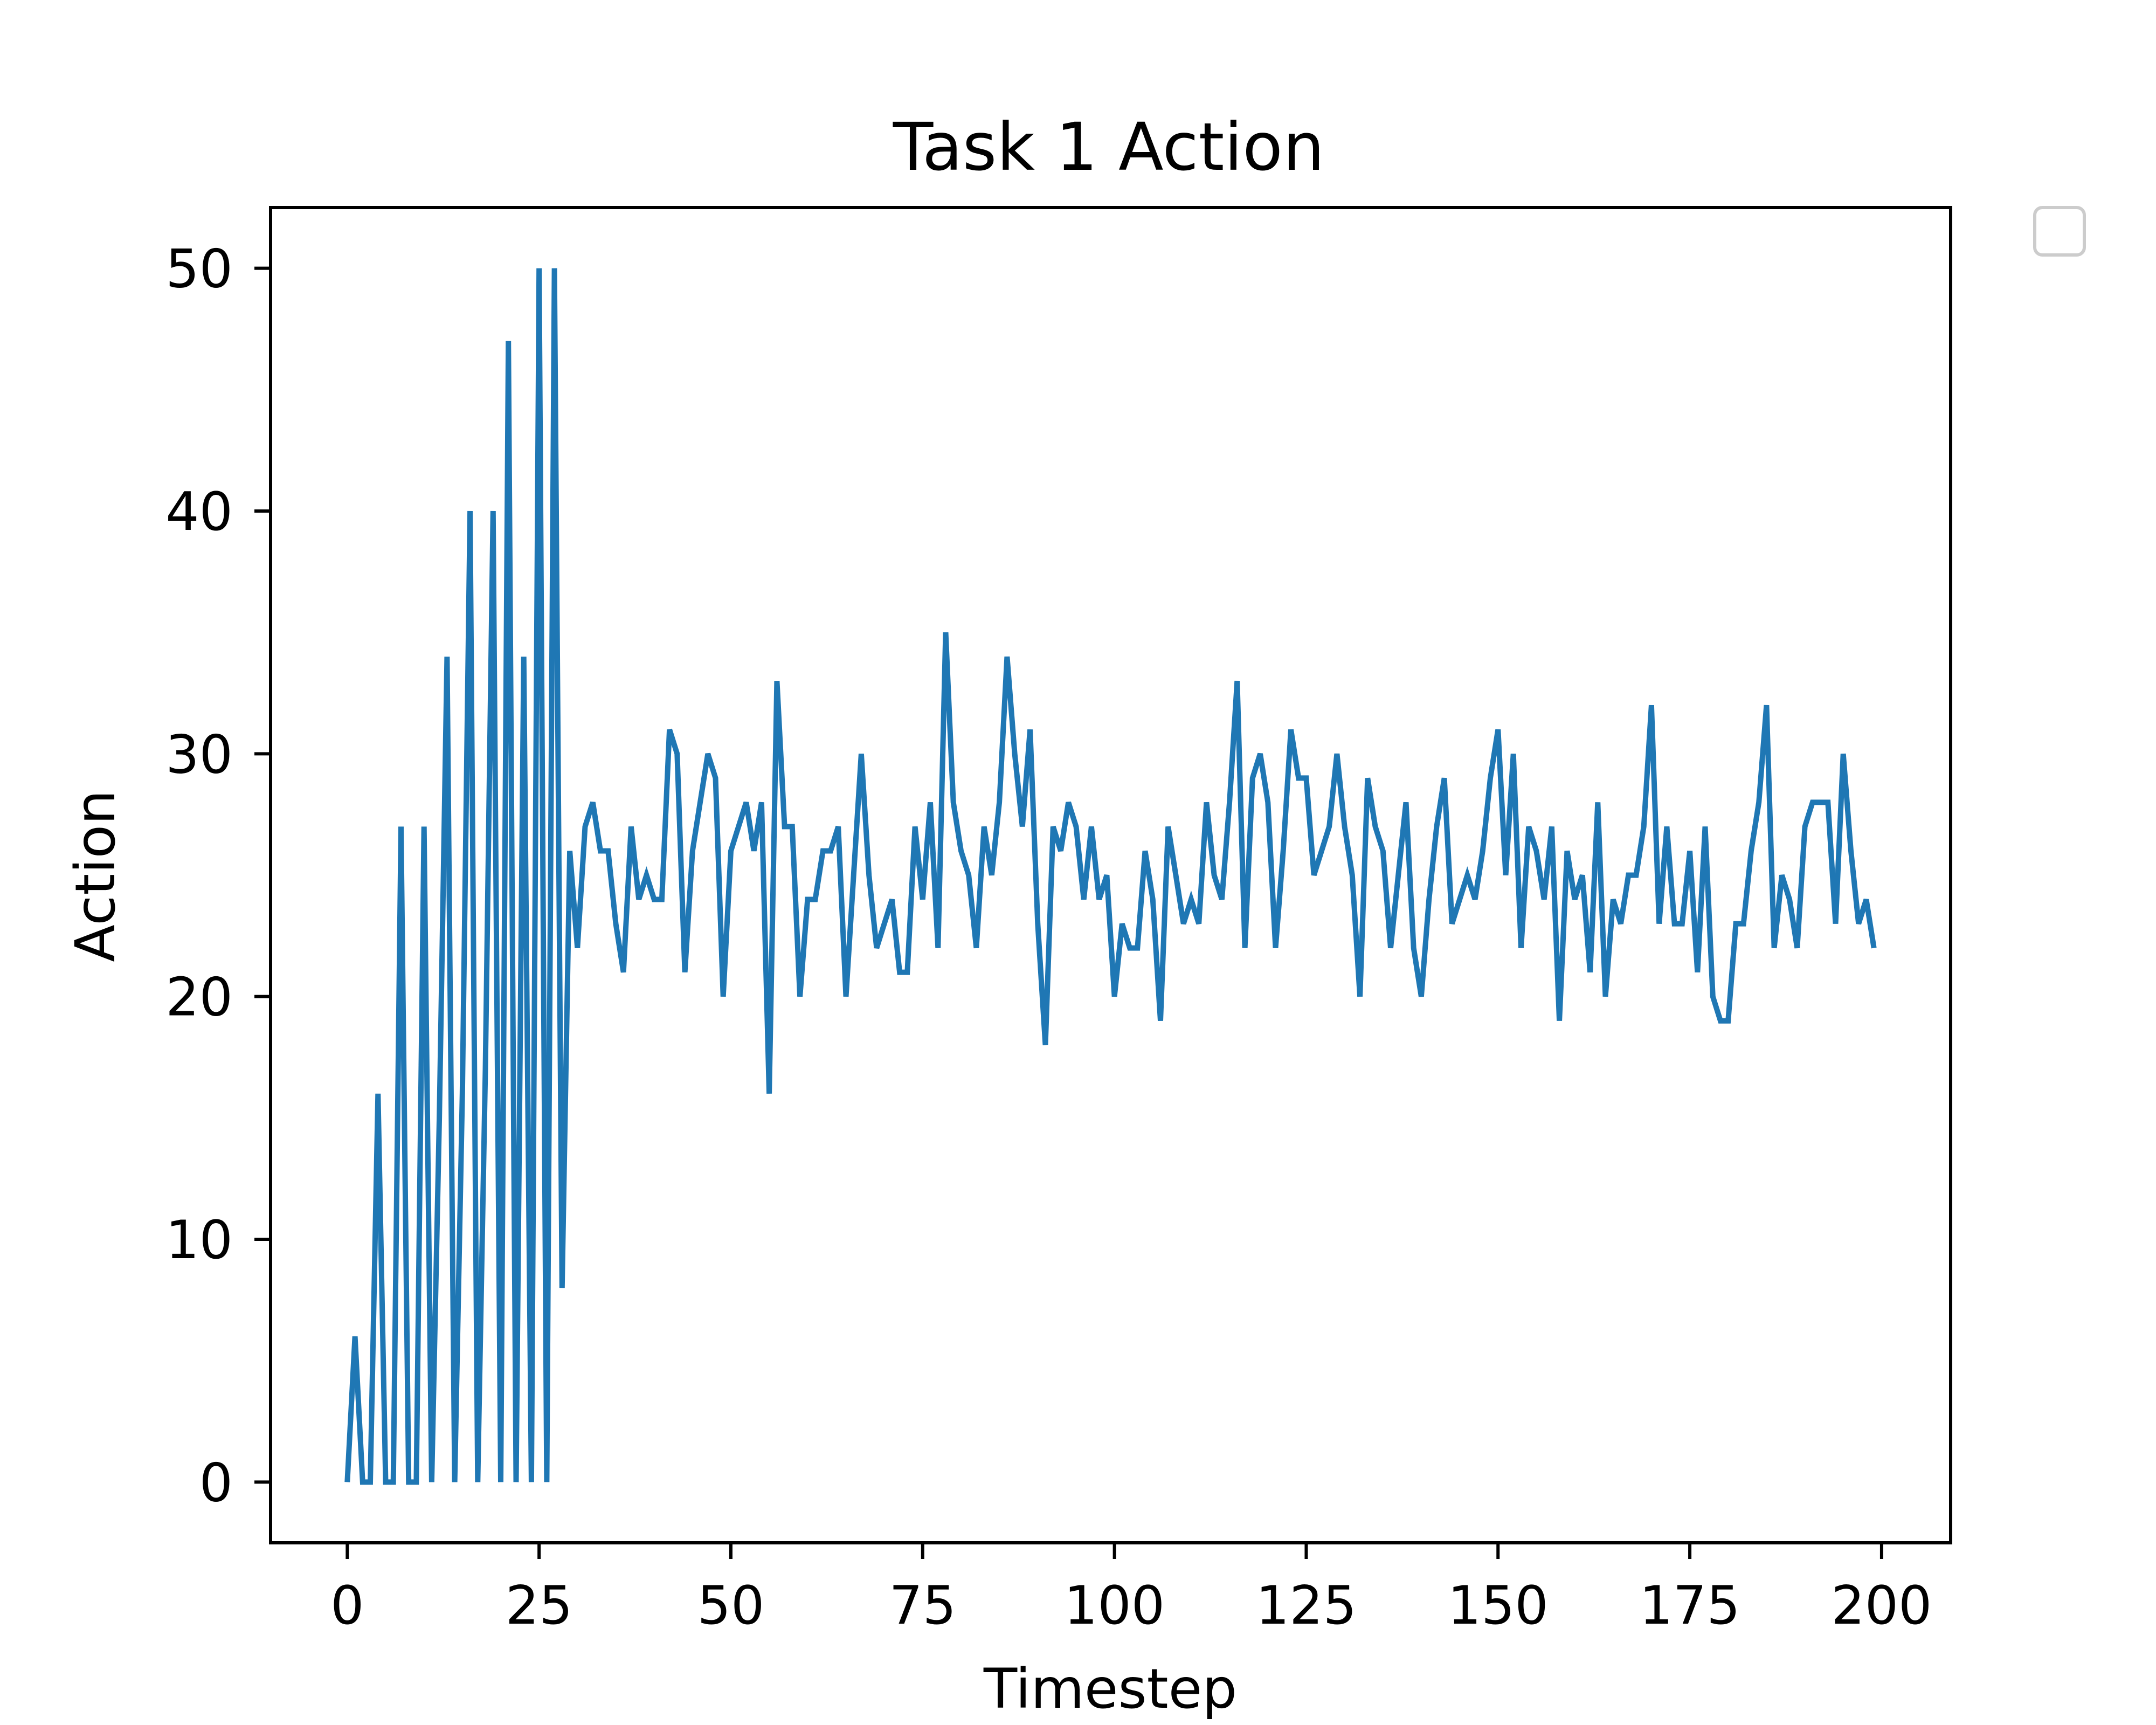 This screenshot has width=2156, height=1725. What do you see at coordinates (1109, 147) in the screenshot?
I see `chart-title: Task 1 Action` at bounding box center [1109, 147].